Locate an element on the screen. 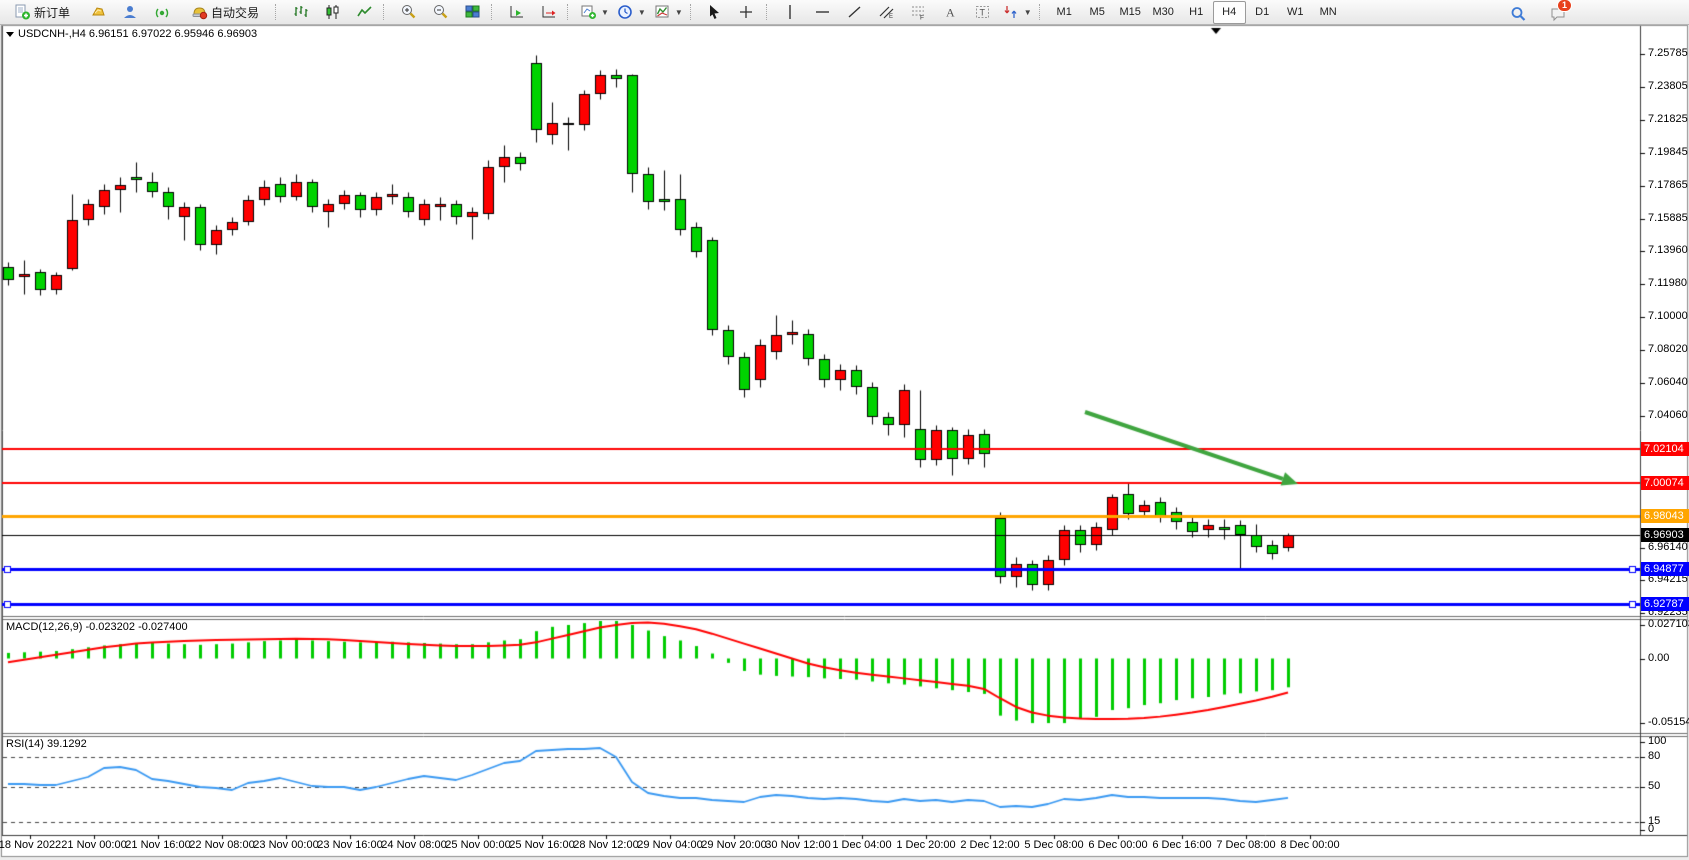 The image size is (1689, 860). chart-shift-button is located at coordinates (548, 12).